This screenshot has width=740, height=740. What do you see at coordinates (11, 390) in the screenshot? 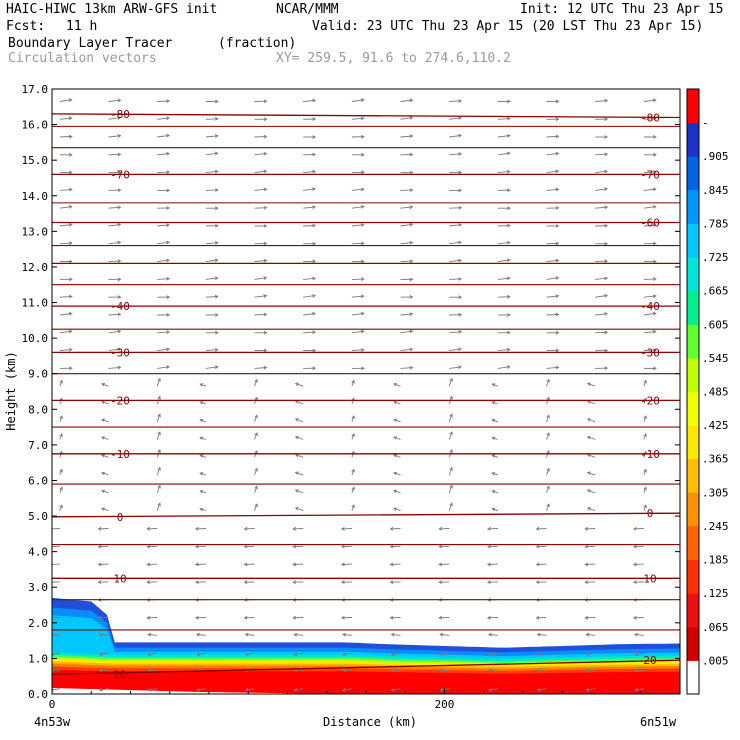
I see `y-axis-title: Height (km)` at bounding box center [11, 390].